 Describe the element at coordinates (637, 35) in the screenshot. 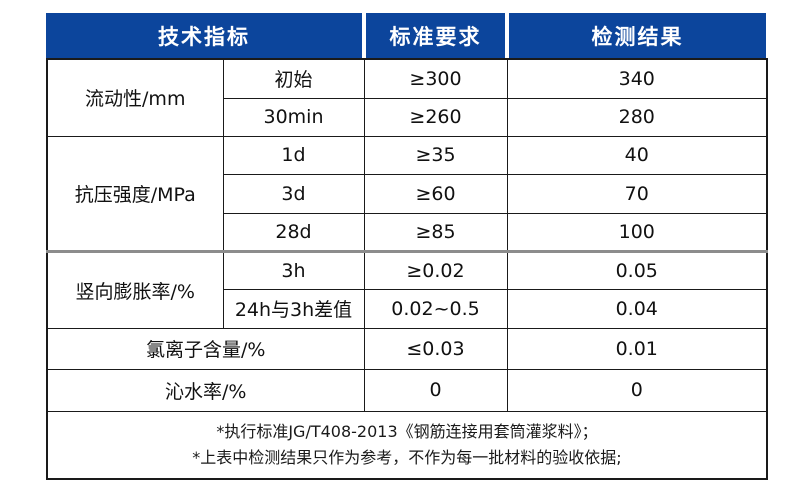

I see `header-cell-test-result: 检测结果` at that location.